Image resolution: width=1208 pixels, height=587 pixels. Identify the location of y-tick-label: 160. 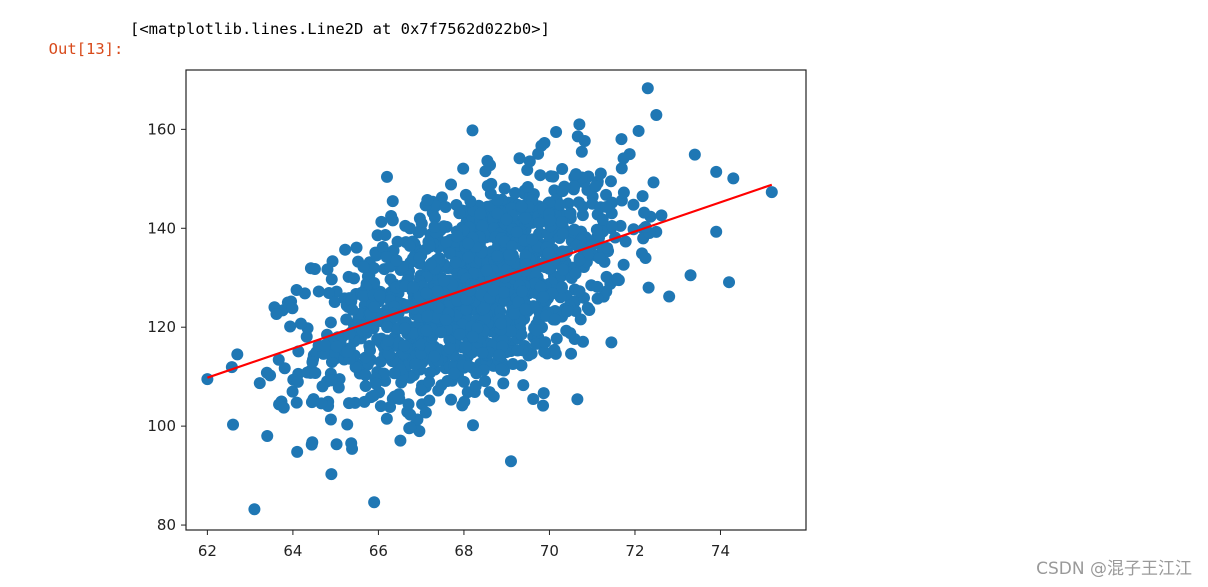
(161, 129).